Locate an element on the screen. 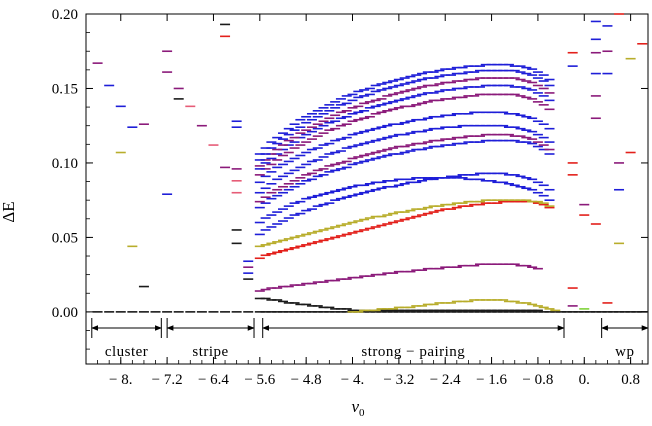  x-axis-label: v0 is located at coordinates (358, 408).